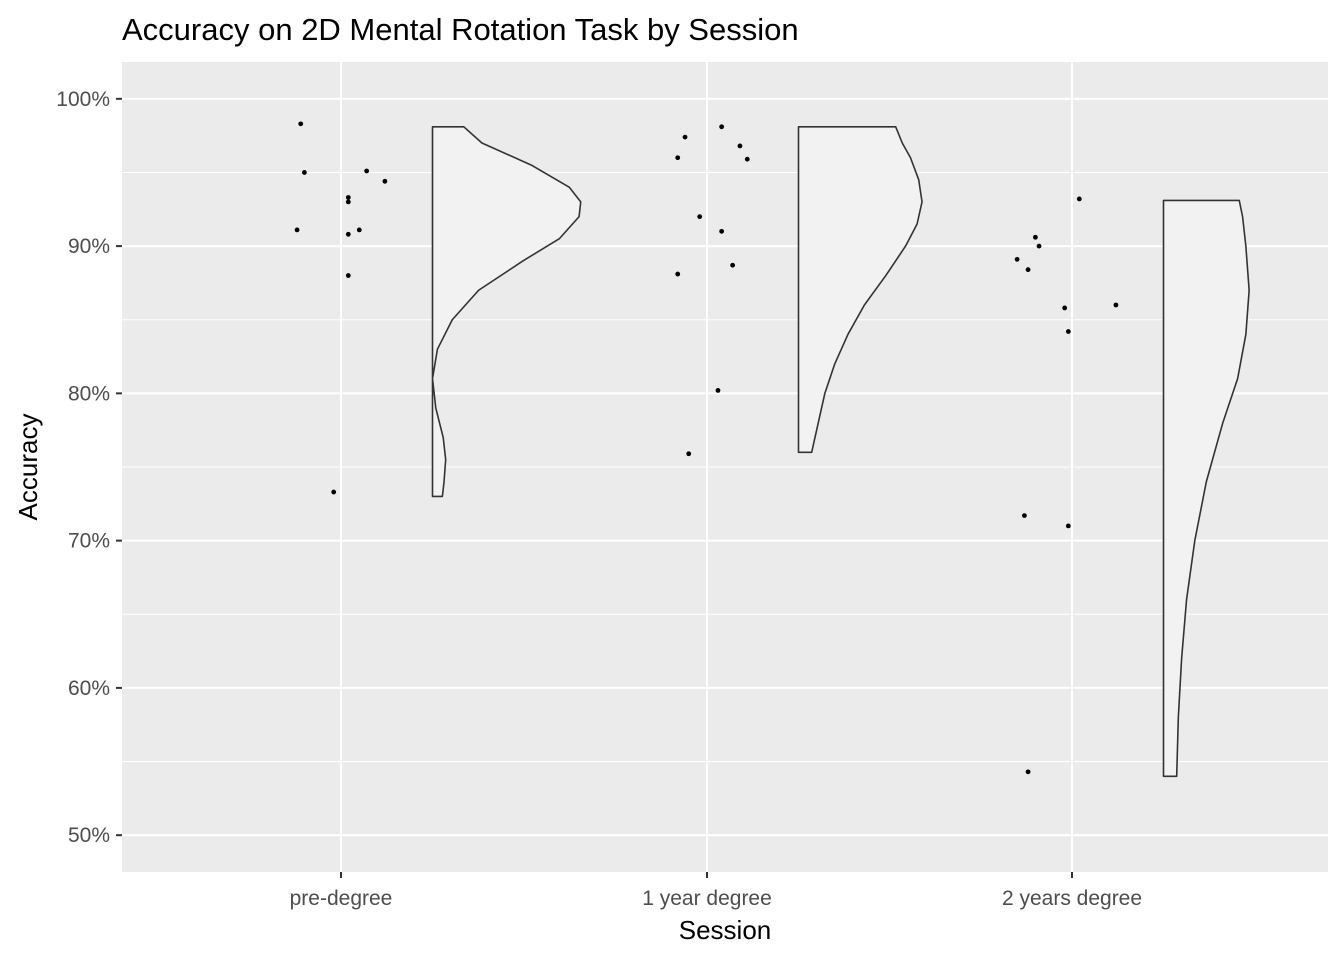 The height and width of the screenshot is (960, 1344). I want to click on y-axis: 50% 60% 70% 80% 90% 100%, so click(89, 467).